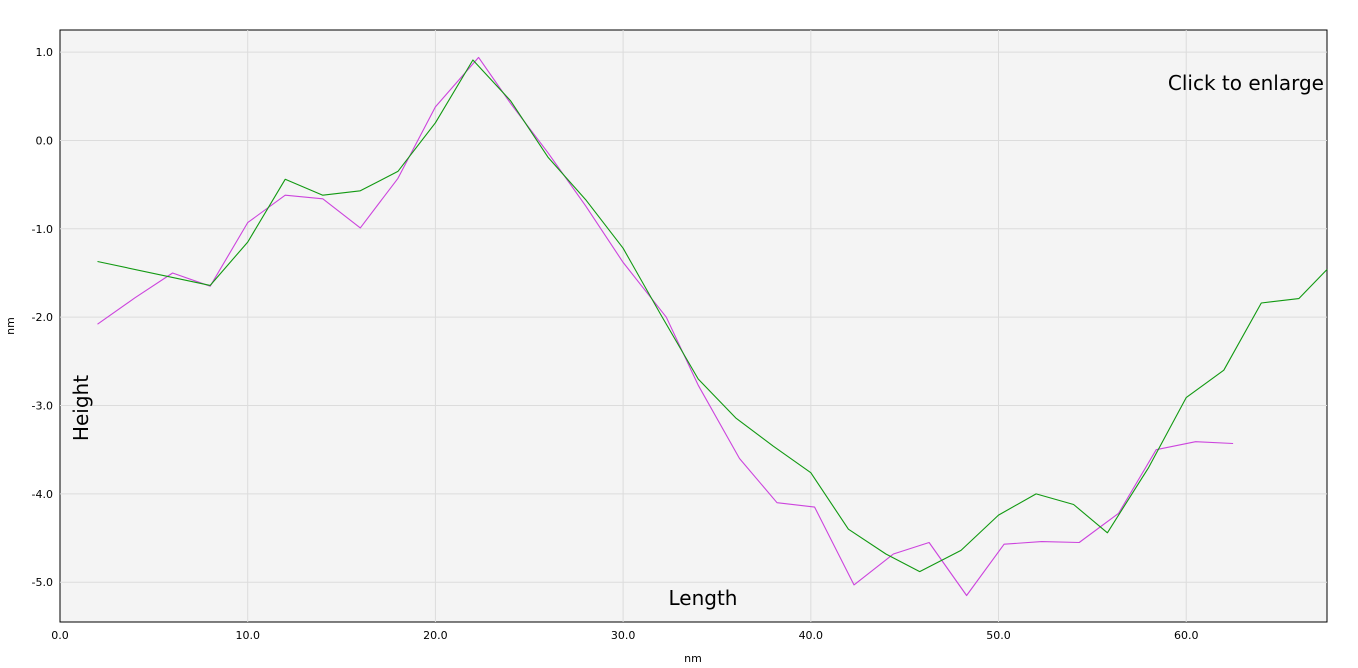  I want to click on y-tick-labels: 1.0 0.0 -1.0 -2.0 -3.0 -4.0 -5.0, so click(42, 317).